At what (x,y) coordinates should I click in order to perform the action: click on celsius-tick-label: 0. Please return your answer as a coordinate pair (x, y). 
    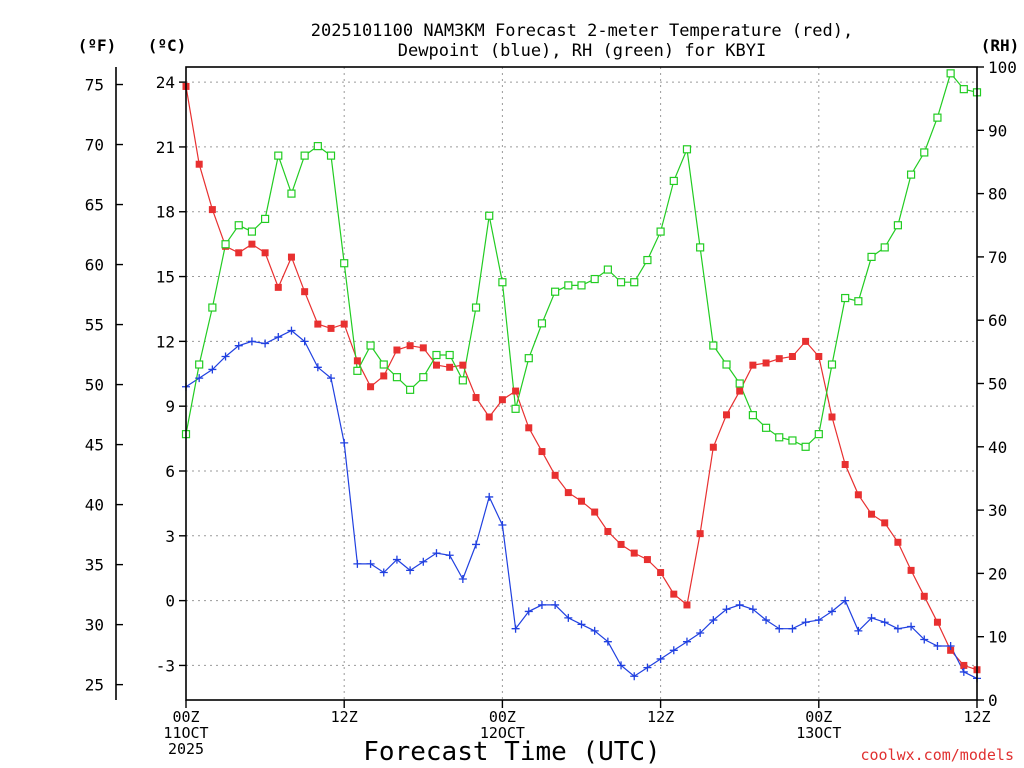
    Looking at the image, I should click on (170, 601).